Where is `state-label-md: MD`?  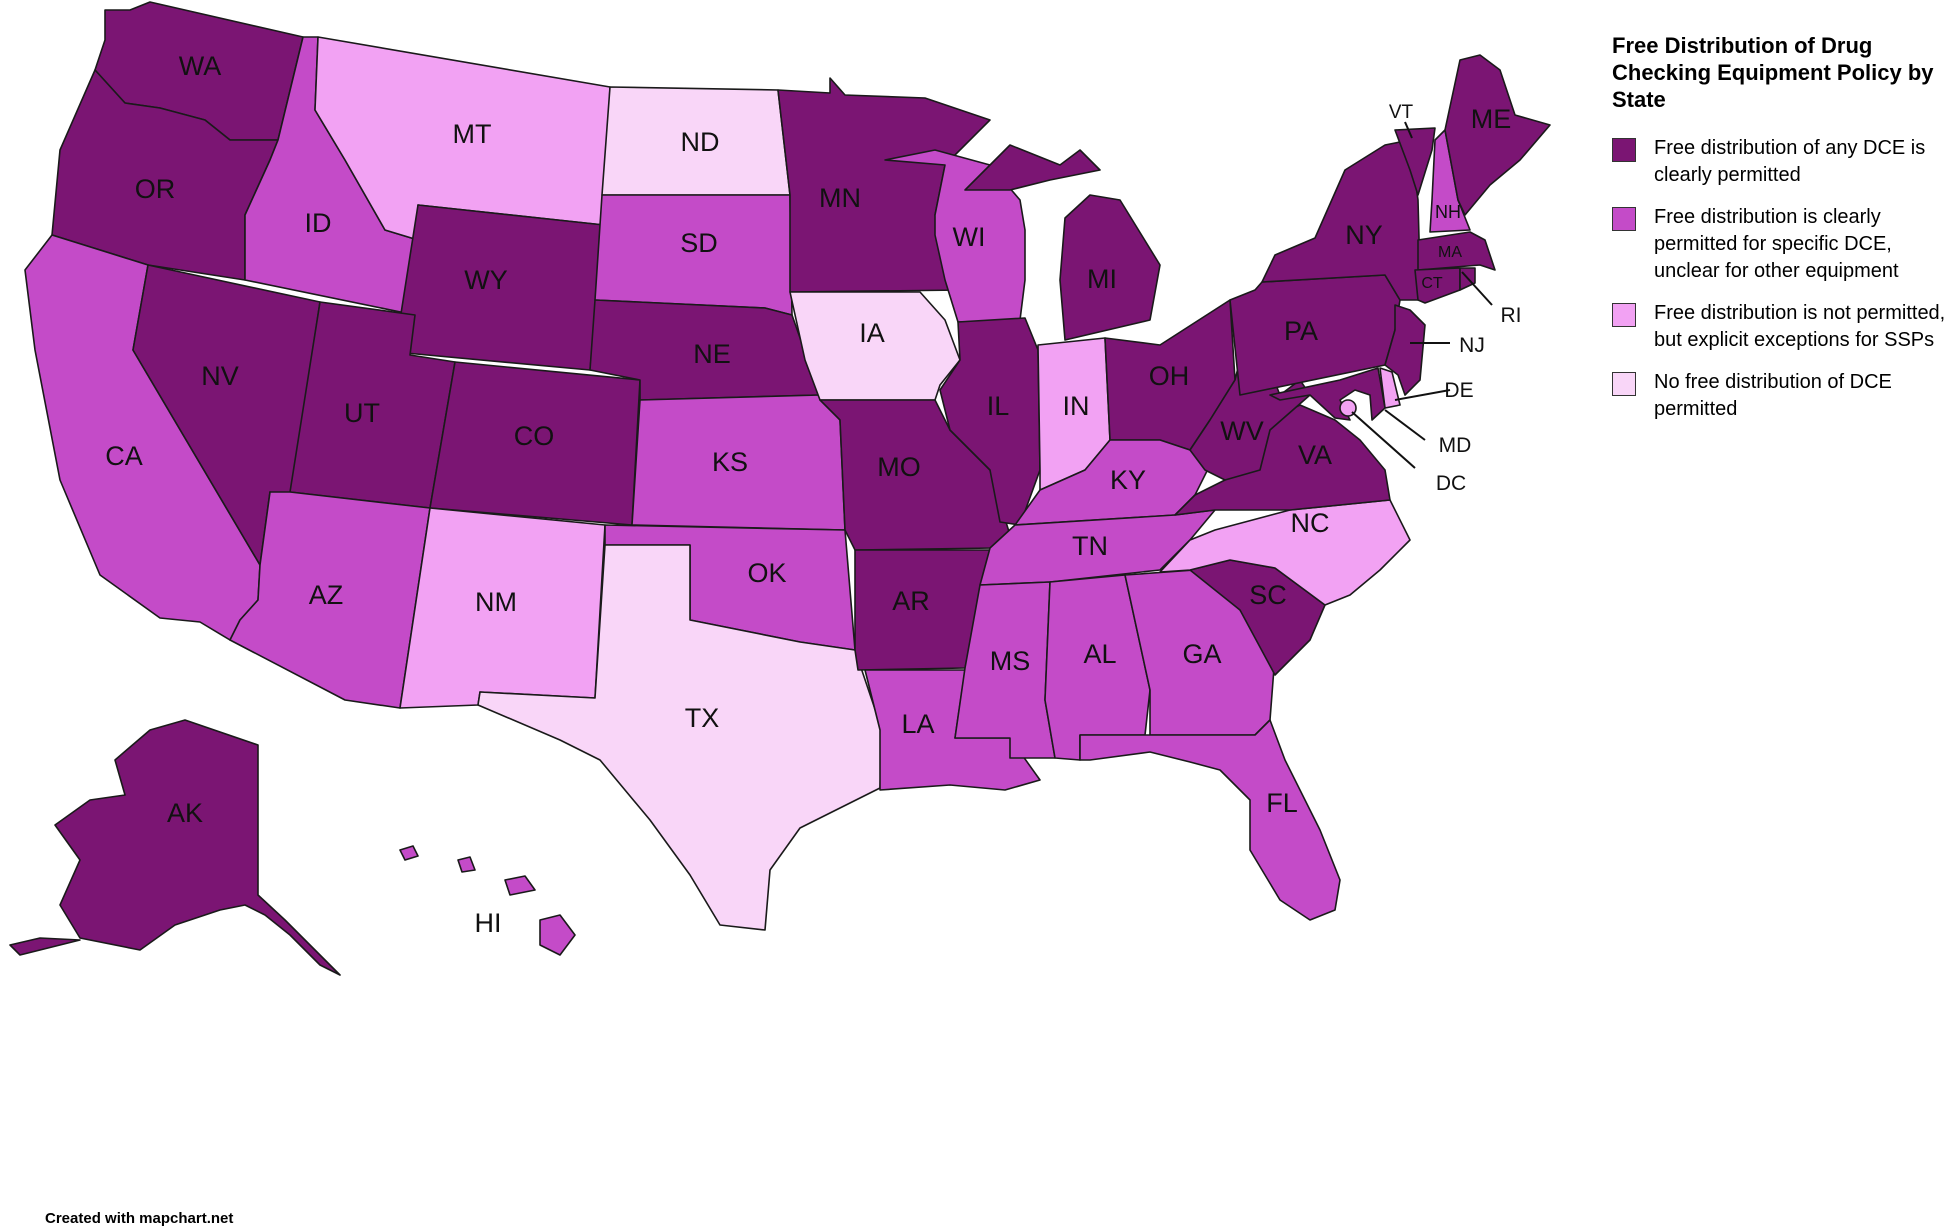 state-label-md: MD is located at coordinates (1455, 445).